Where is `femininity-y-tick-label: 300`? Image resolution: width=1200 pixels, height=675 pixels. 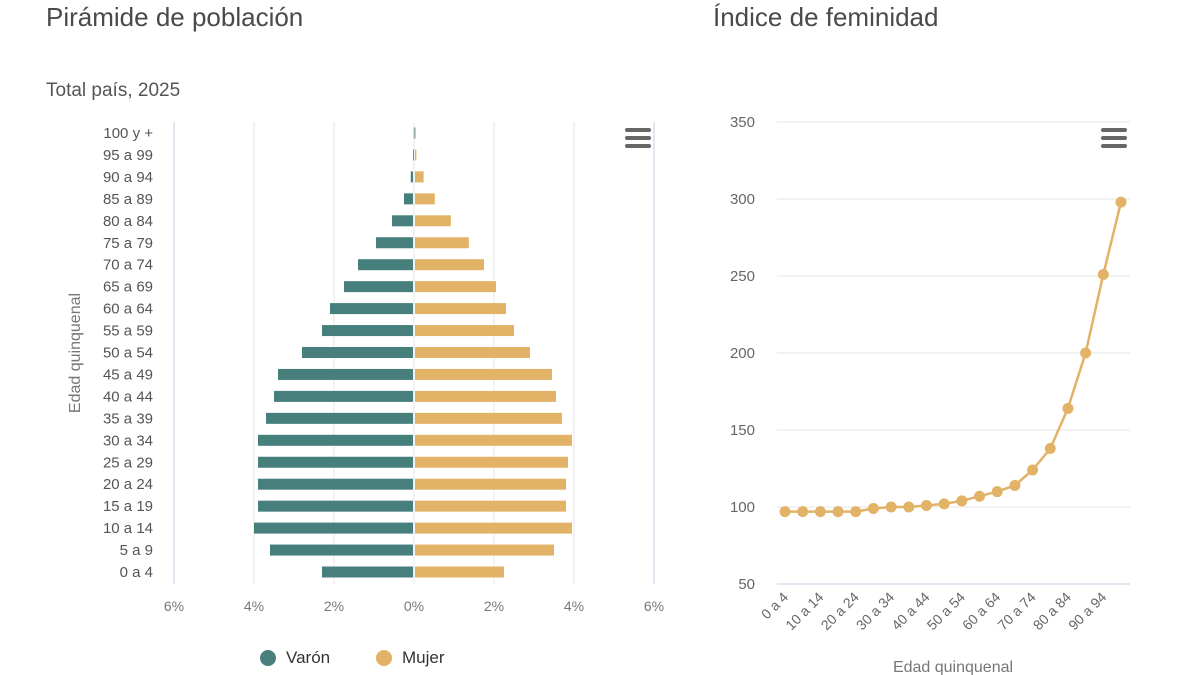 femininity-y-tick-label: 300 is located at coordinates (742, 199).